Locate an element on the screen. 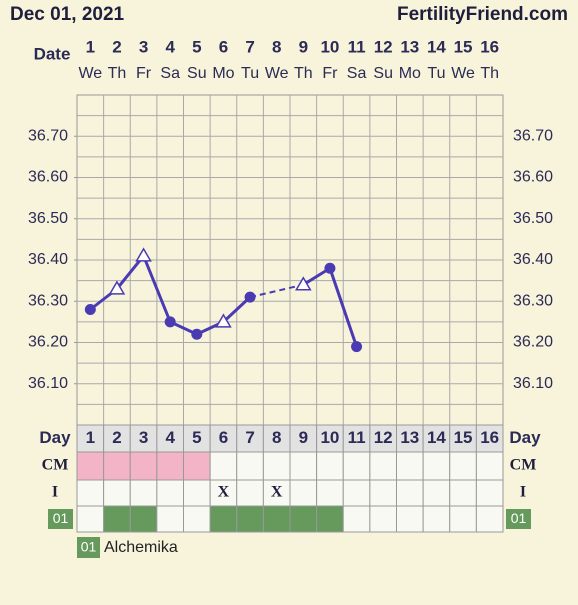 The width and height of the screenshot is (578, 605). day-row-label-right: Day is located at coordinates (525, 437).